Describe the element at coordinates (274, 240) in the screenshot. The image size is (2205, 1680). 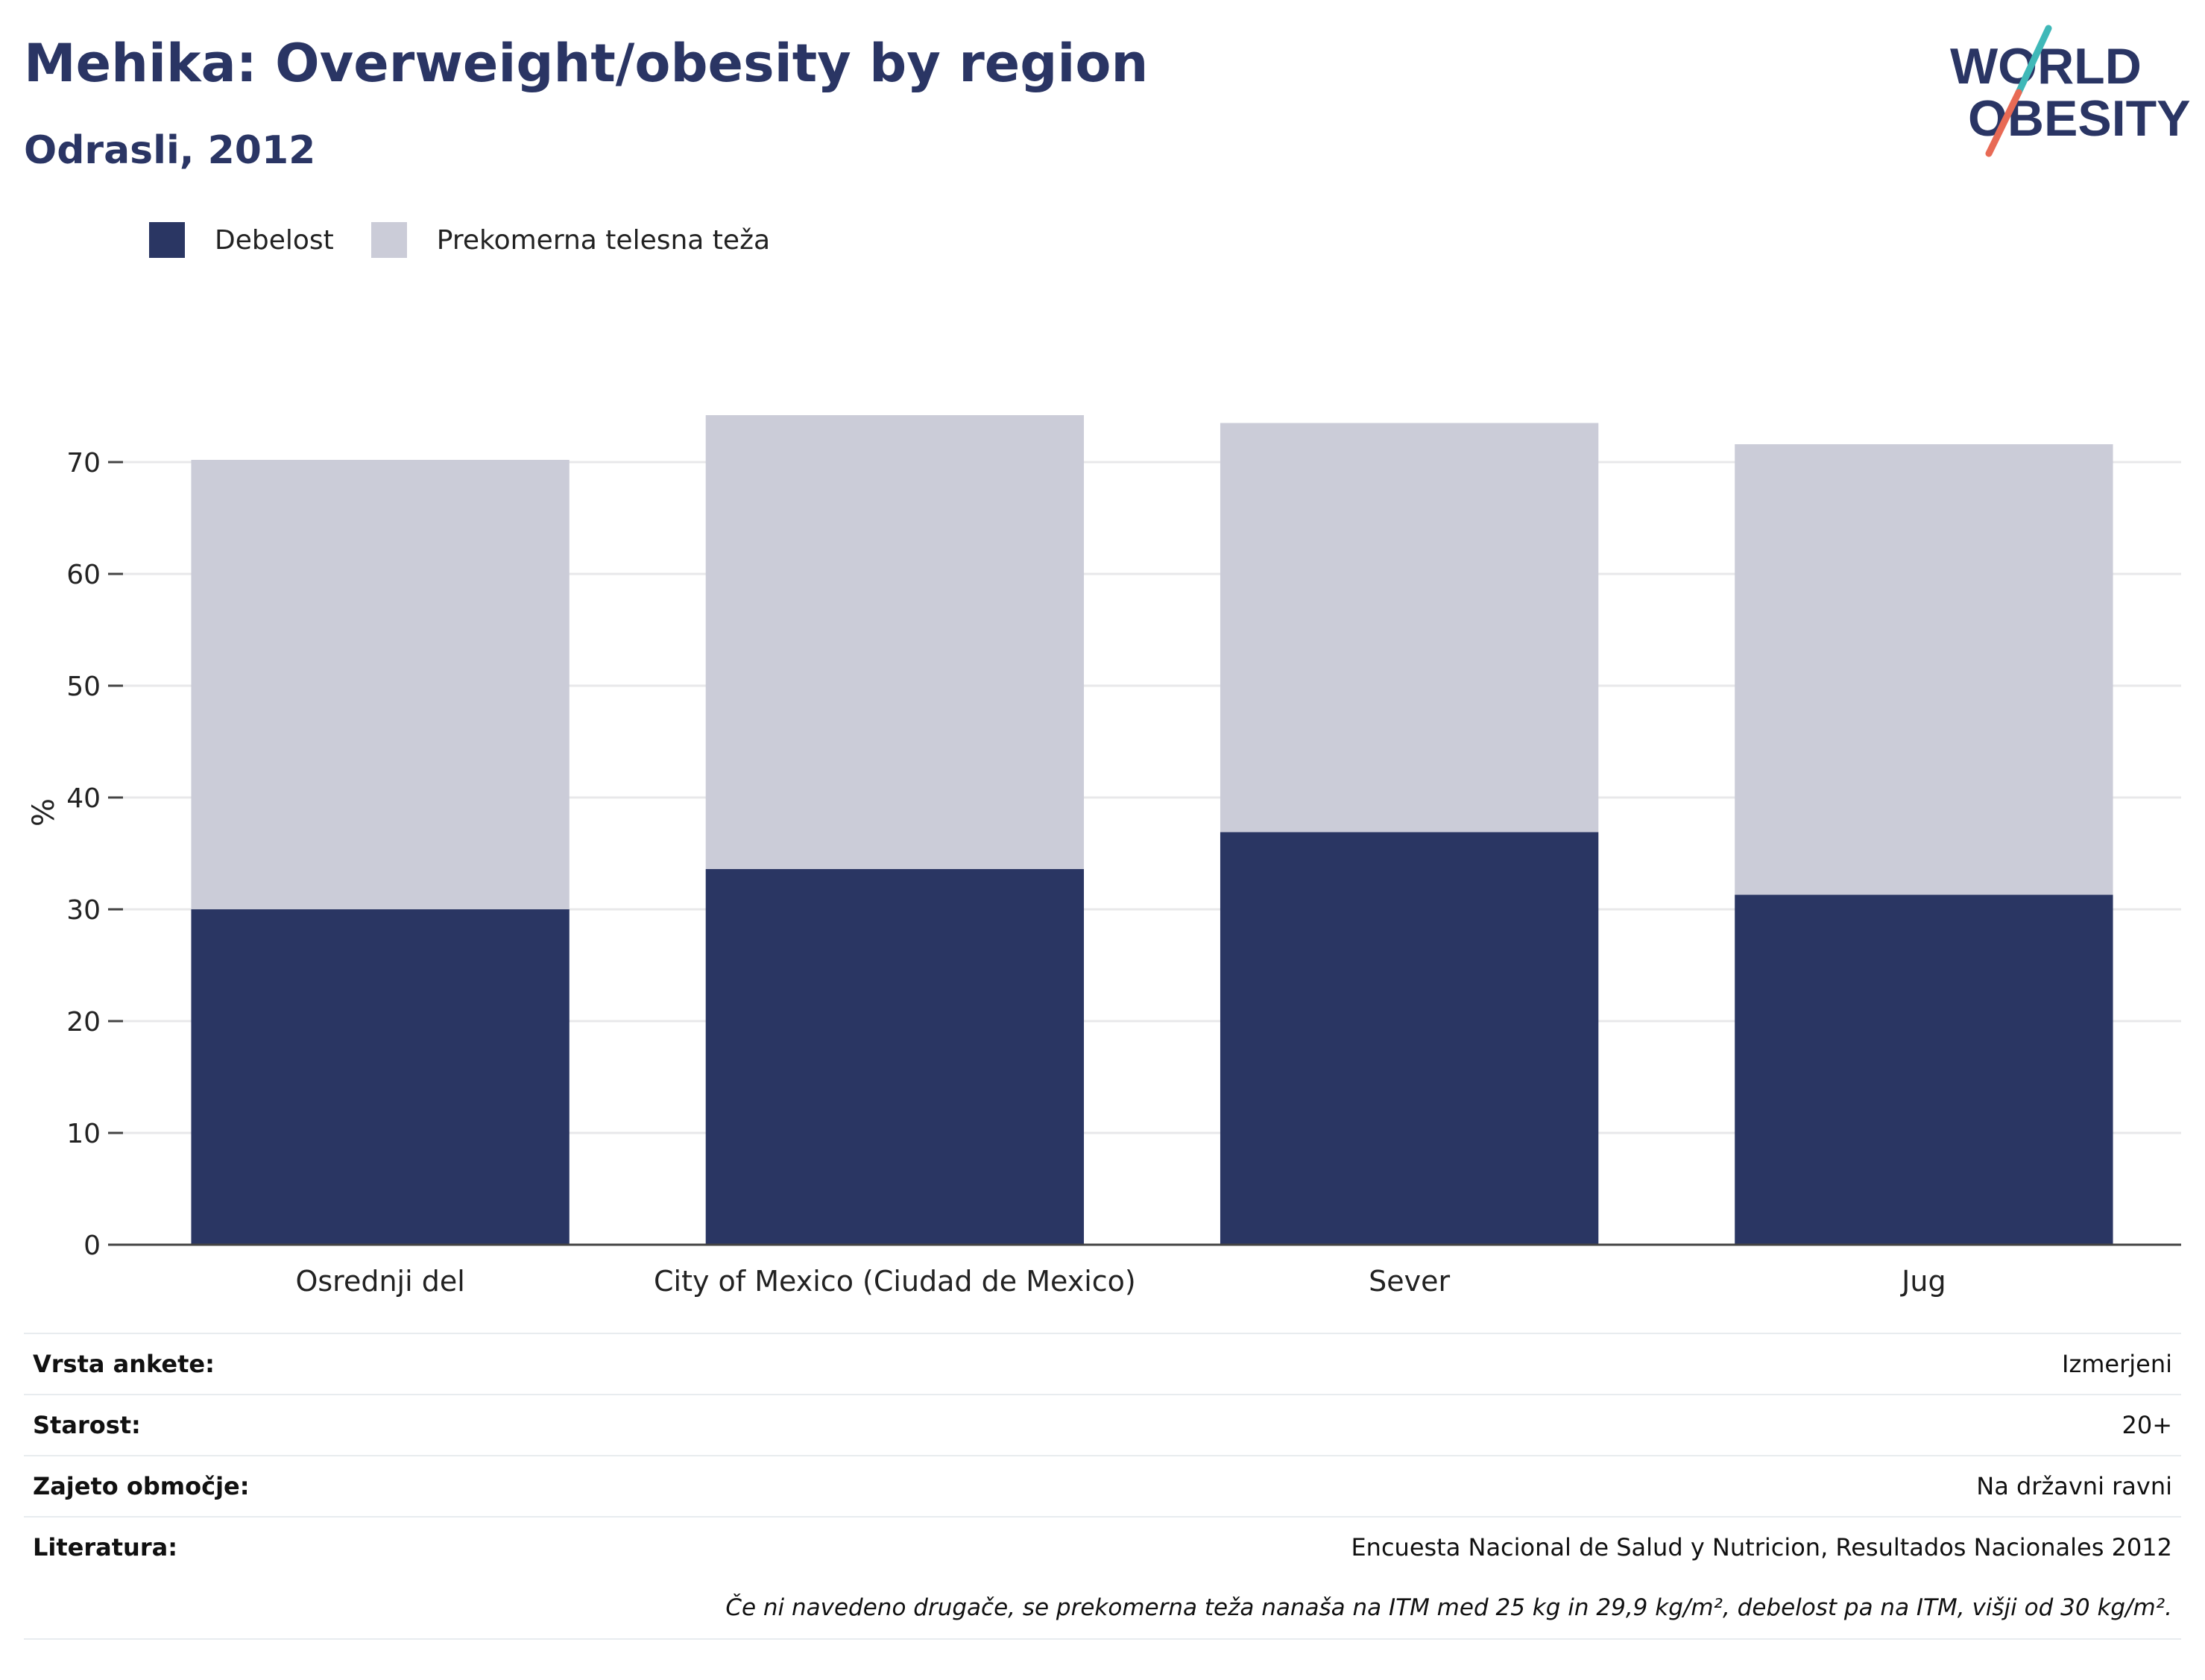
I see `legend-label-obesity: Debelost` at that location.